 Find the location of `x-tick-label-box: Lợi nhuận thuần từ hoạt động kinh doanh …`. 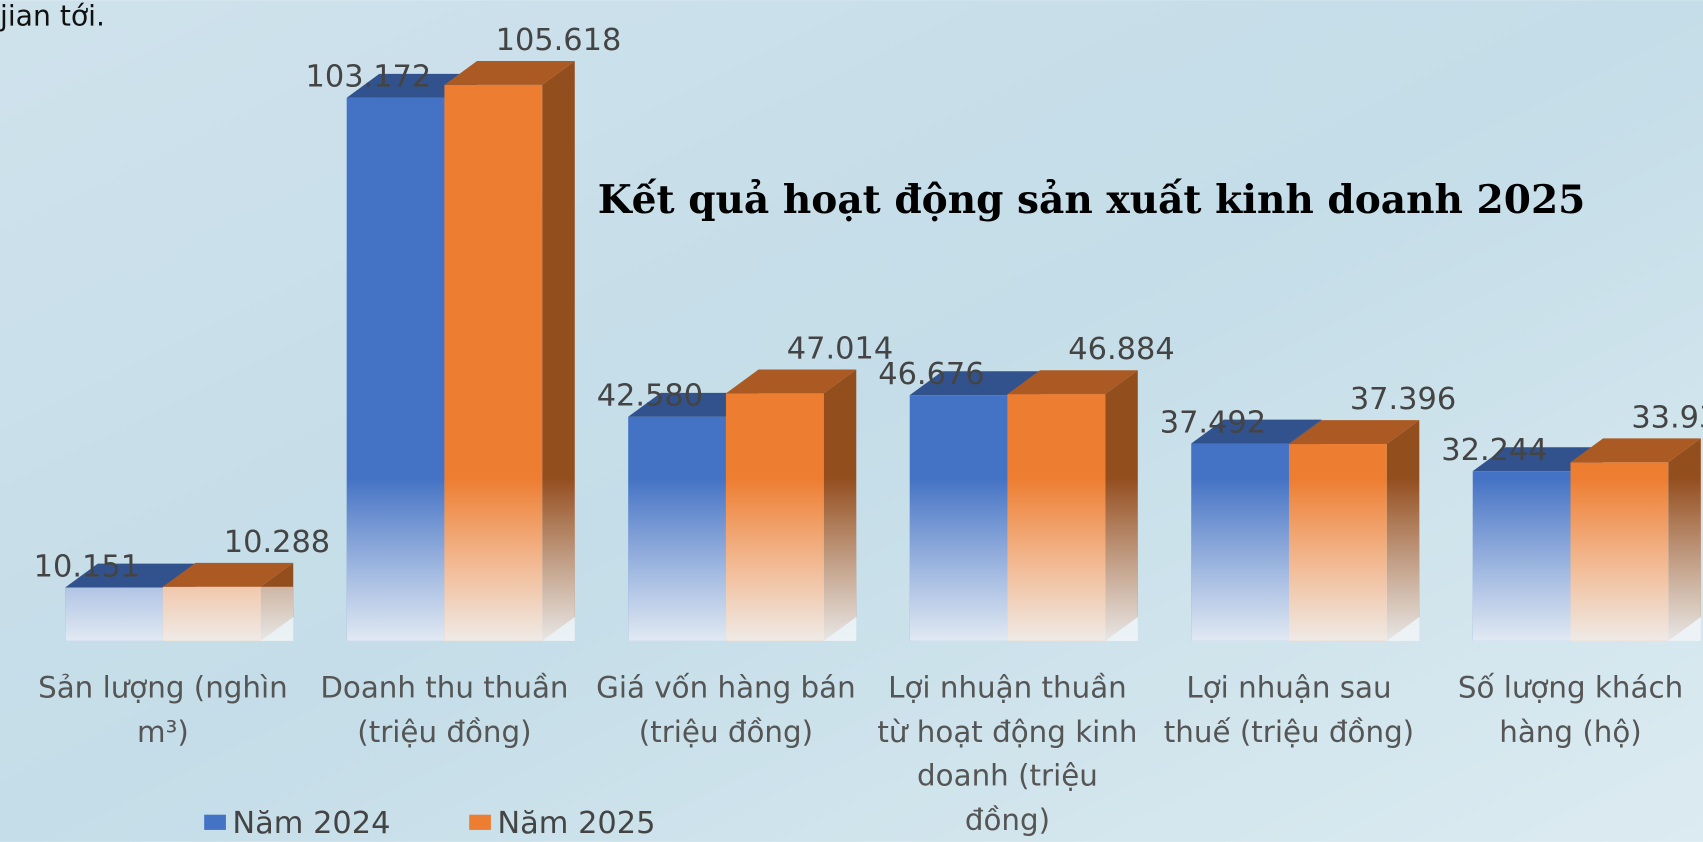

x-tick-label-box: Lợi nhuận thuần từ hoạt động kinh doanh … is located at coordinates (1007, 754).